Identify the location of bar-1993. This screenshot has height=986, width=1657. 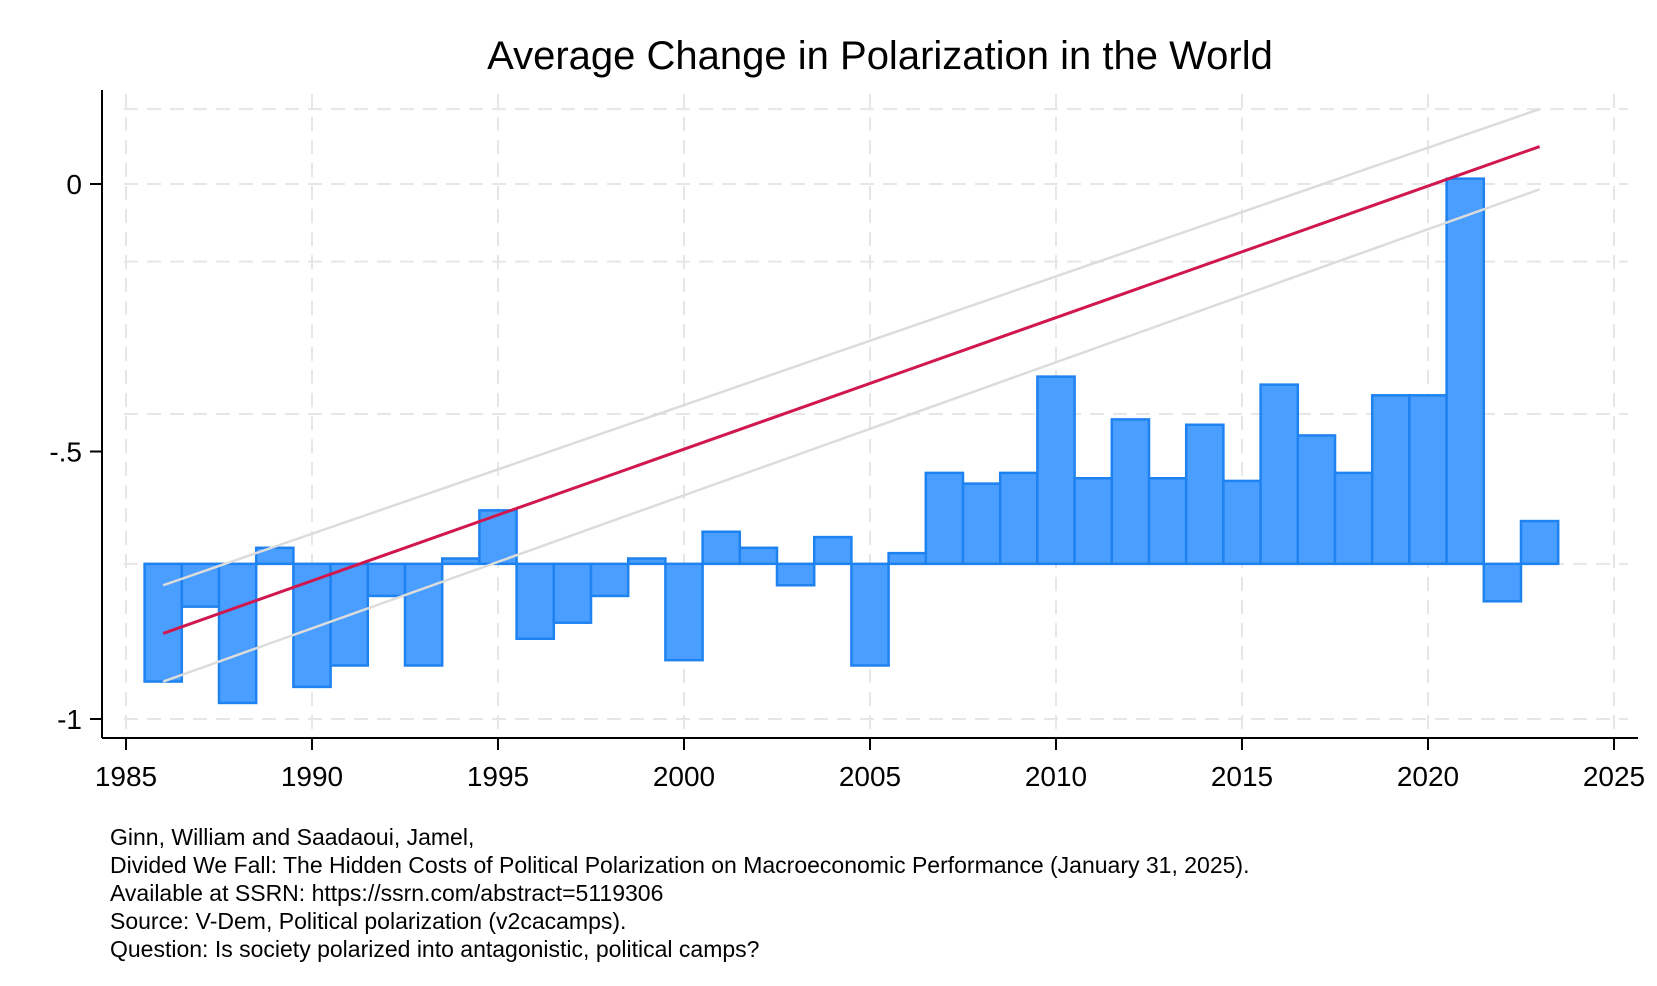
(423, 614).